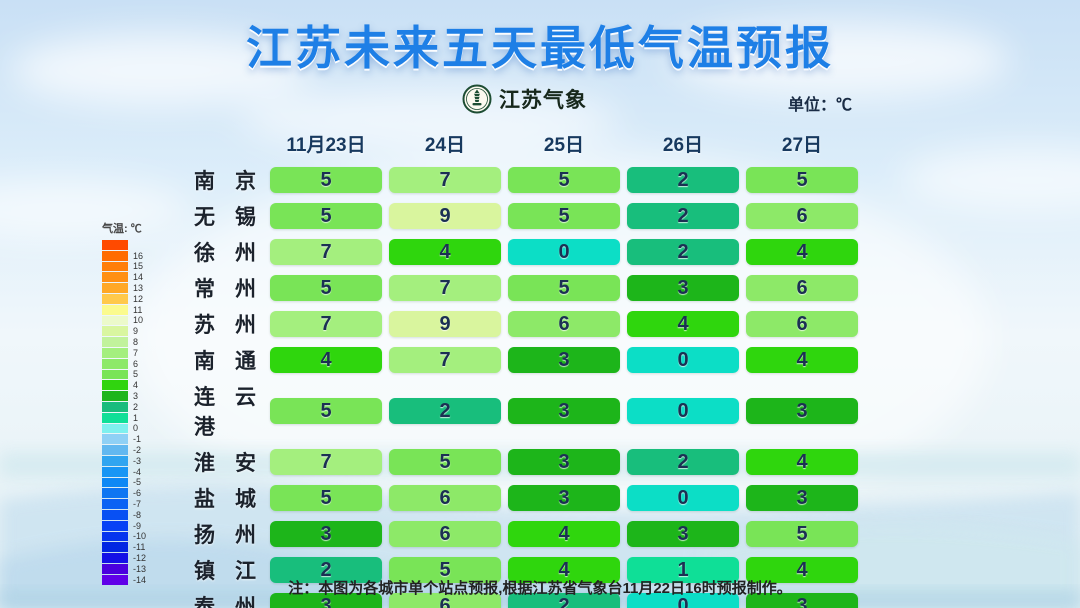 Image resolution: width=1080 pixels, height=608 pixels. I want to click on table-row: 徐州 7 4 0 2 4, so click(522, 252).